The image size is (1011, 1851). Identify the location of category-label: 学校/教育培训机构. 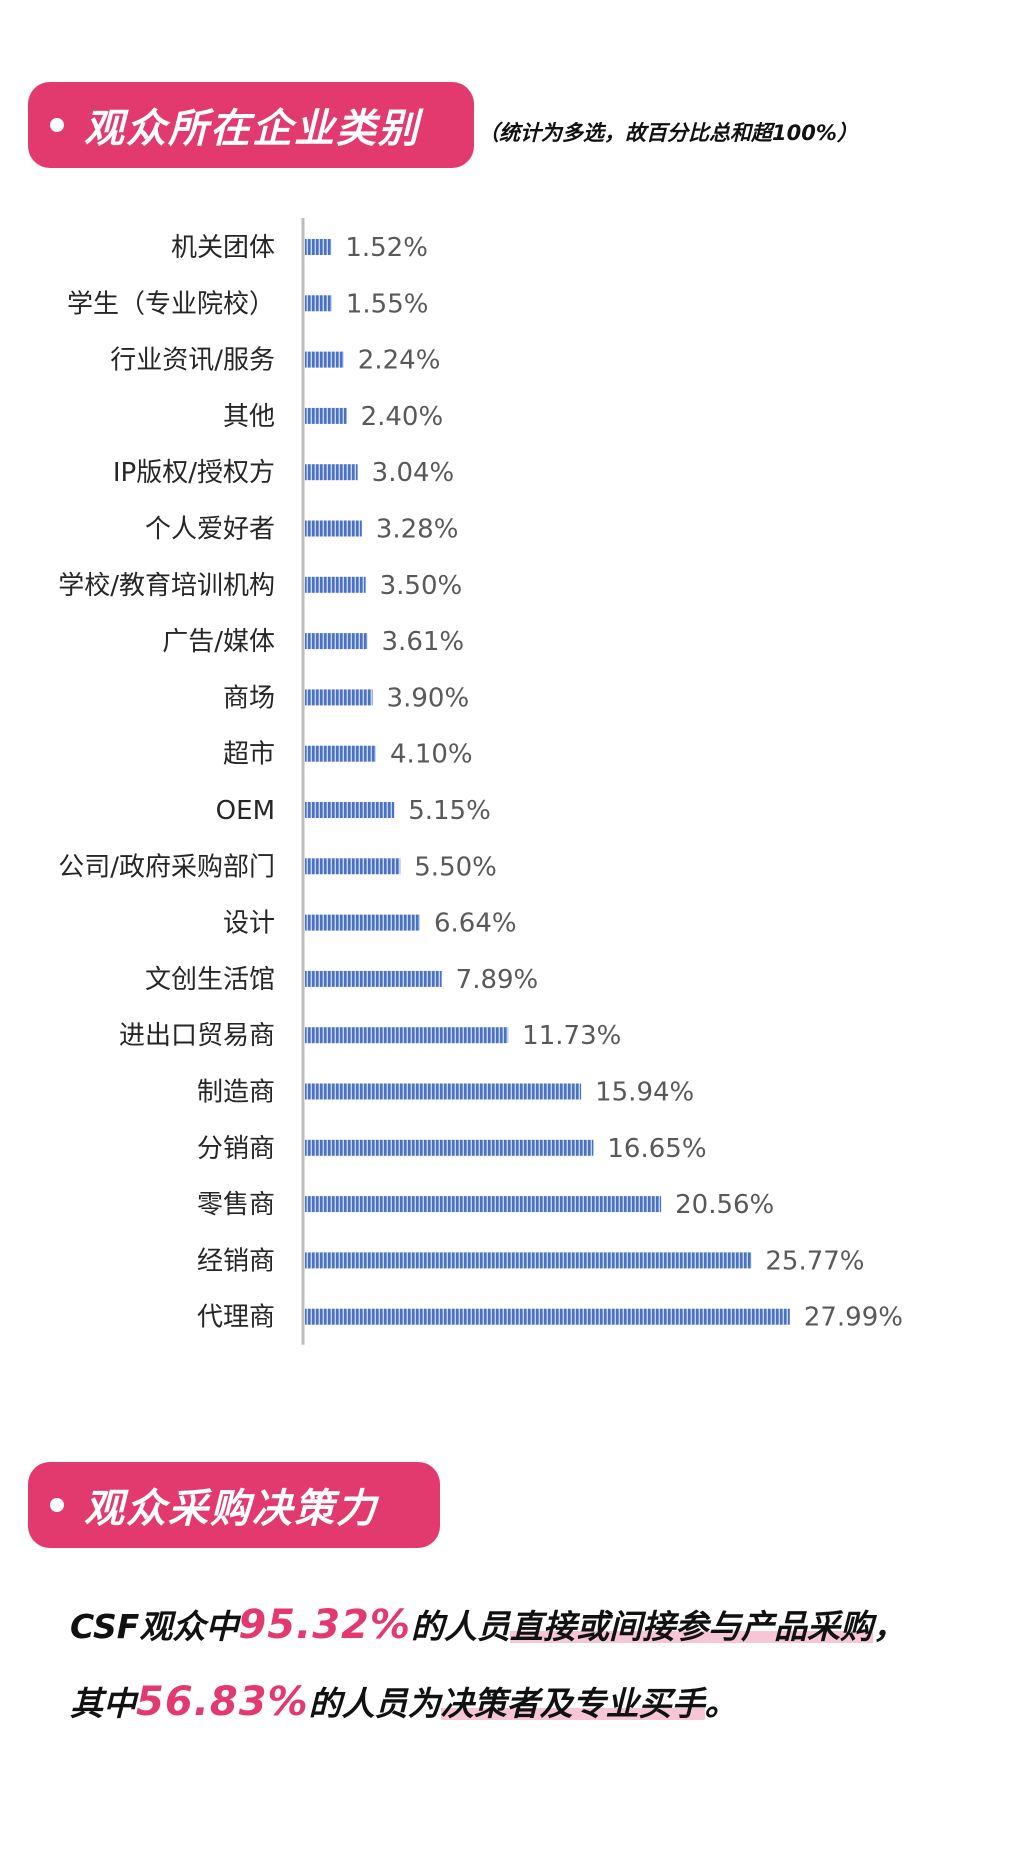
(166, 586).